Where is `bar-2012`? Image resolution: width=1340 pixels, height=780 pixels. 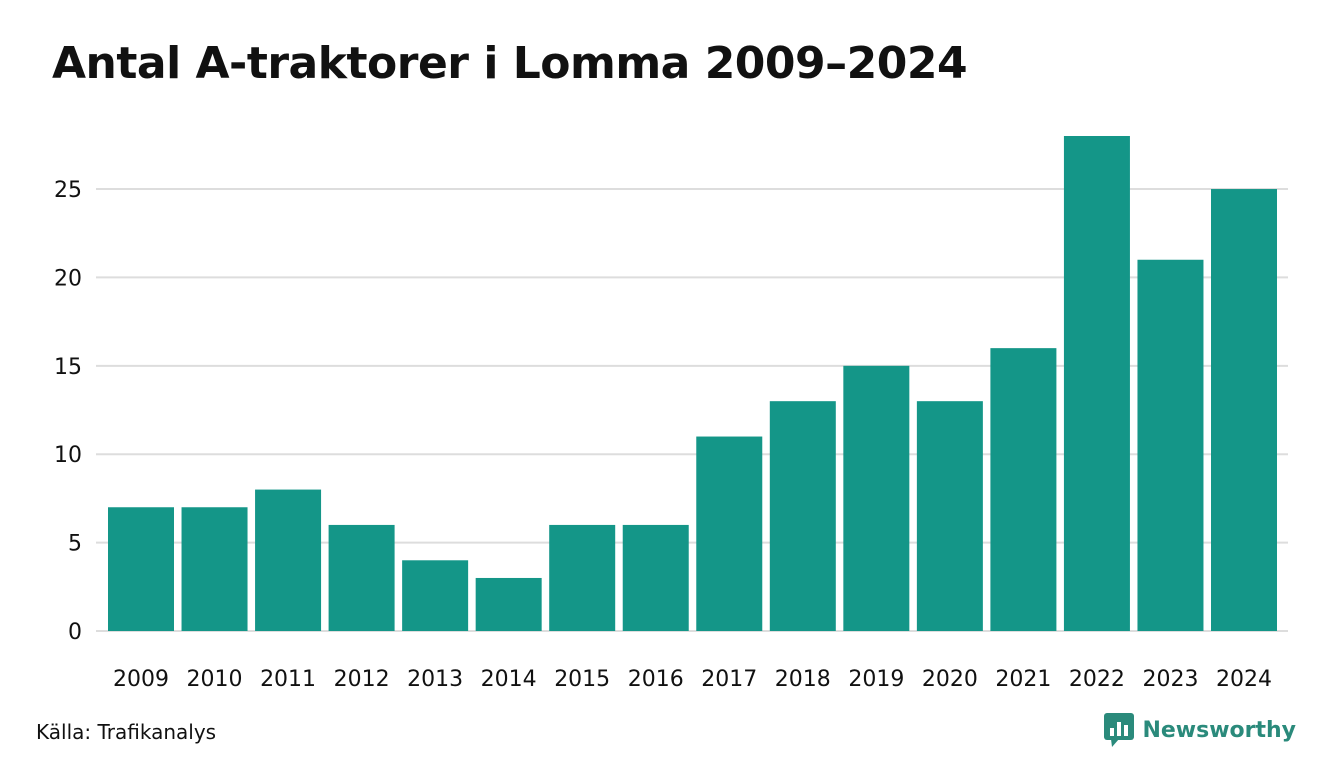
bar-2012 is located at coordinates (361, 577).